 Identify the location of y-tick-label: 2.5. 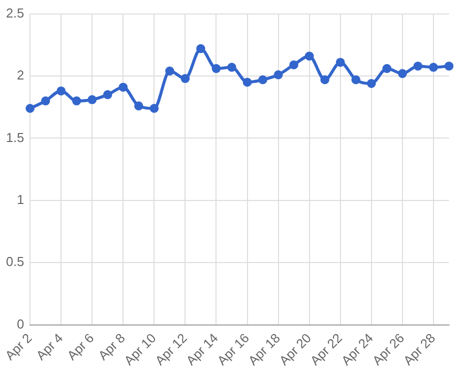
(15, 12).